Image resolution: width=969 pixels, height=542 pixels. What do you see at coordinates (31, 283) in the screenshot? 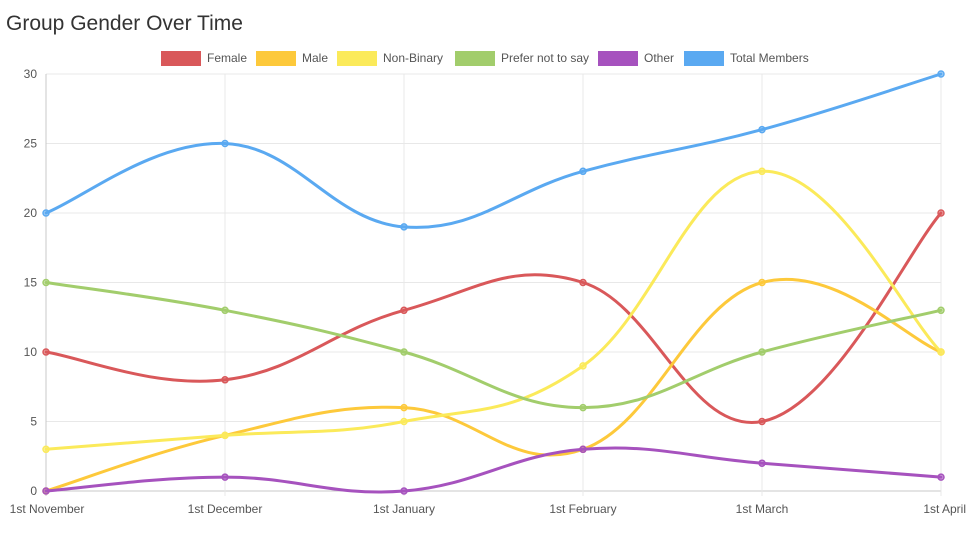
I see `y-tick-label: 15` at bounding box center [31, 283].